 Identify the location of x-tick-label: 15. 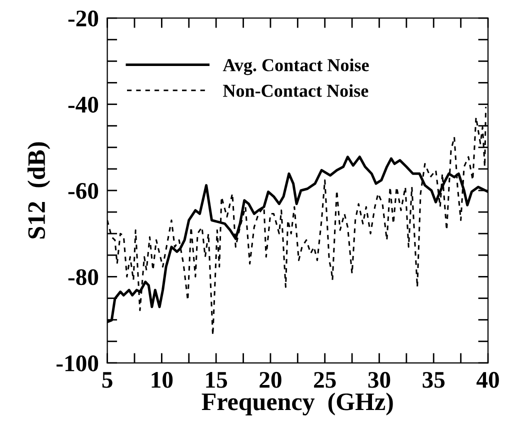
(217, 380).